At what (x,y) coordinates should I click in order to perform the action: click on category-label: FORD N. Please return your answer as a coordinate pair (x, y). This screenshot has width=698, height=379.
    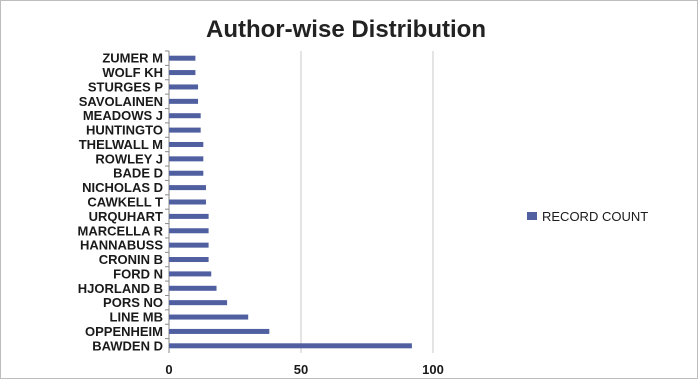
    Looking at the image, I should click on (138, 273).